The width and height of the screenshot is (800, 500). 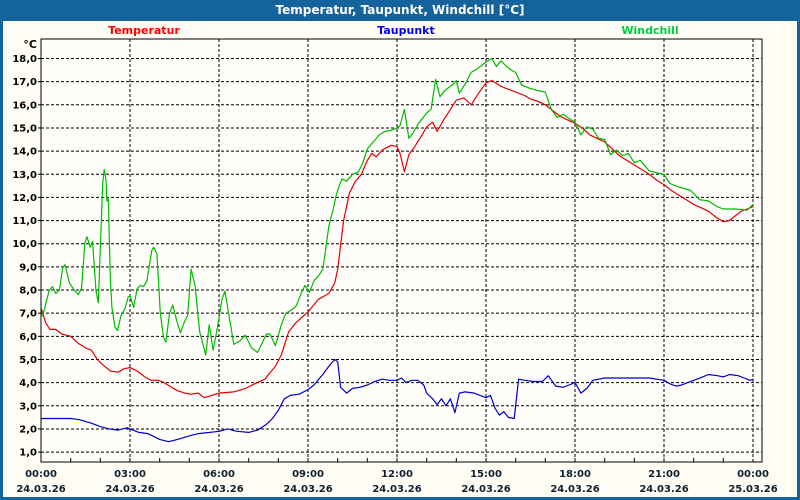 I want to click on x-tick-time-label: 09:00, so click(x=308, y=474).